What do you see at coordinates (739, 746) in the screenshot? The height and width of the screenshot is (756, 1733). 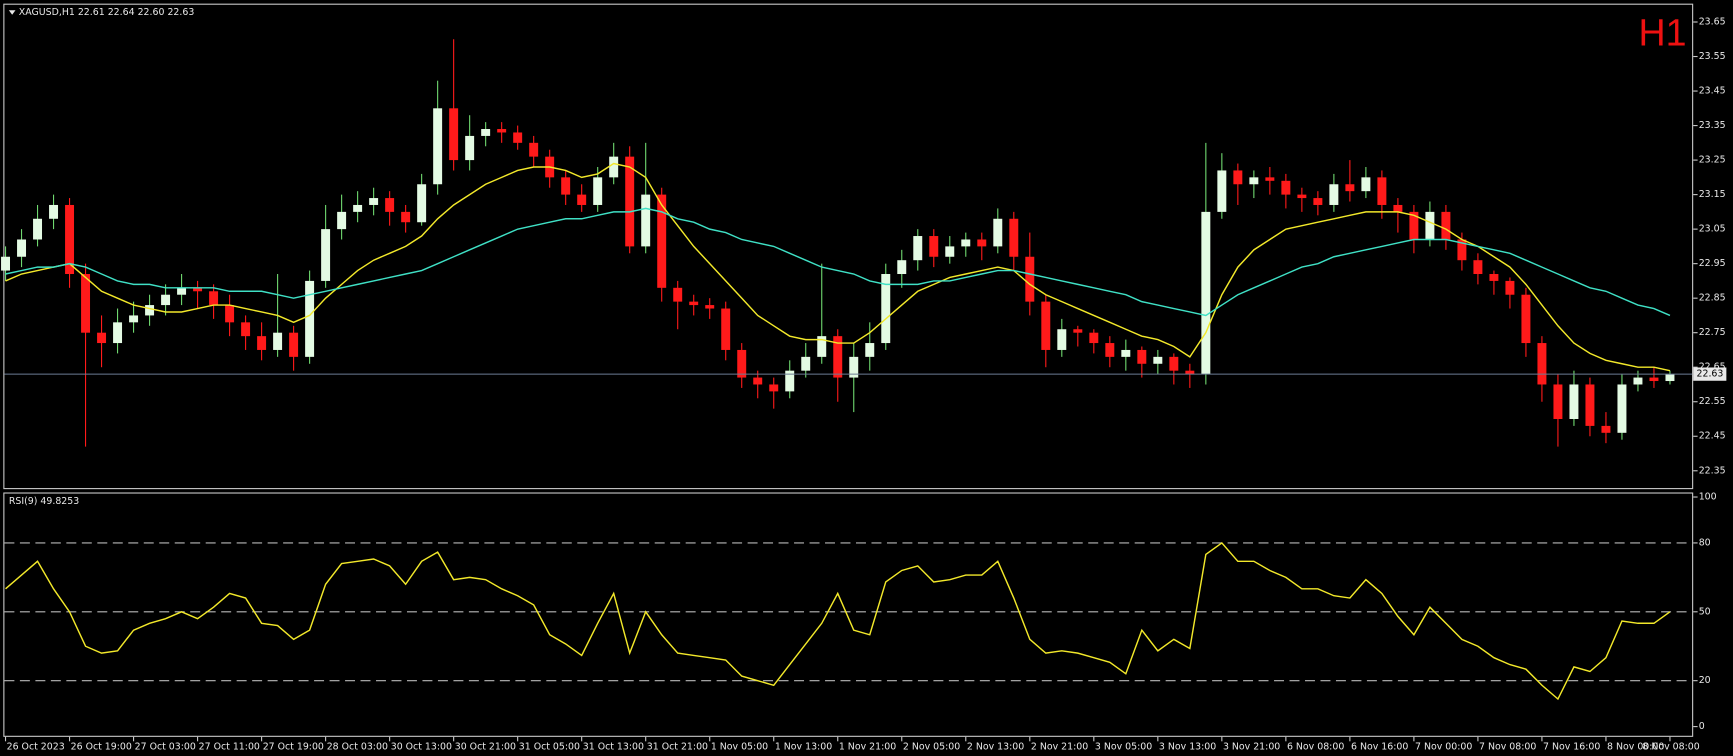 I see `x-tick-label: 1 Nov 05:00` at bounding box center [739, 746].